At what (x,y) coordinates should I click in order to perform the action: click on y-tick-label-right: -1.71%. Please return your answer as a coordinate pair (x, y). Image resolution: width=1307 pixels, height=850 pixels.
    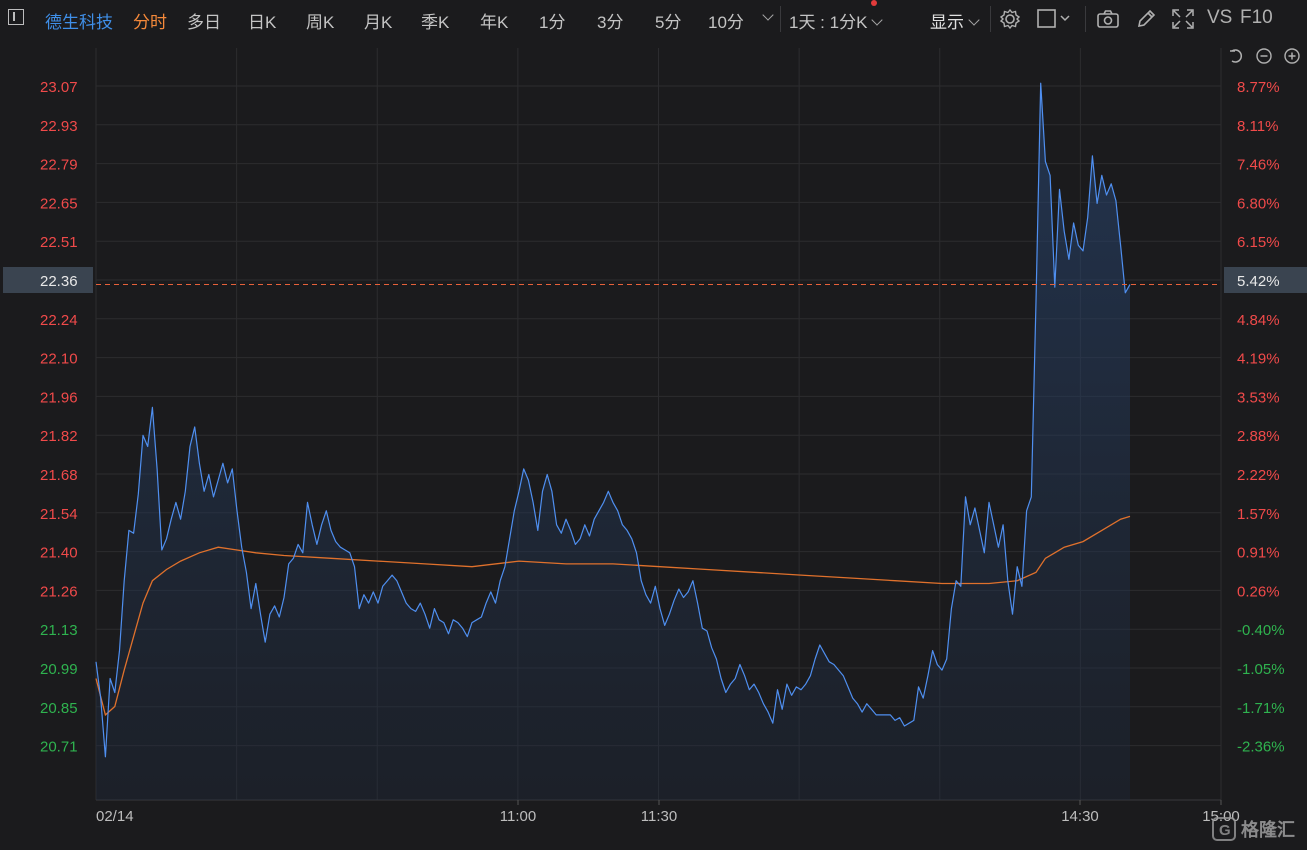
    Looking at the image, I should click on (1261, 708).